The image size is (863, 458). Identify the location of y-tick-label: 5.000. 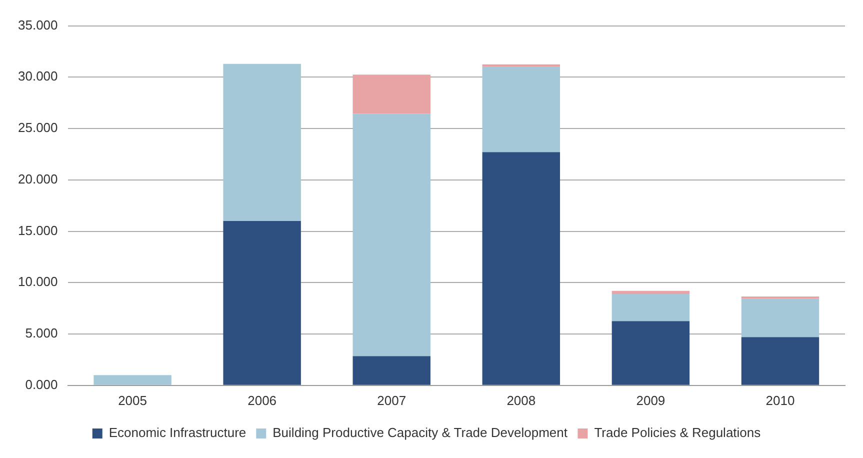
(41, 333).